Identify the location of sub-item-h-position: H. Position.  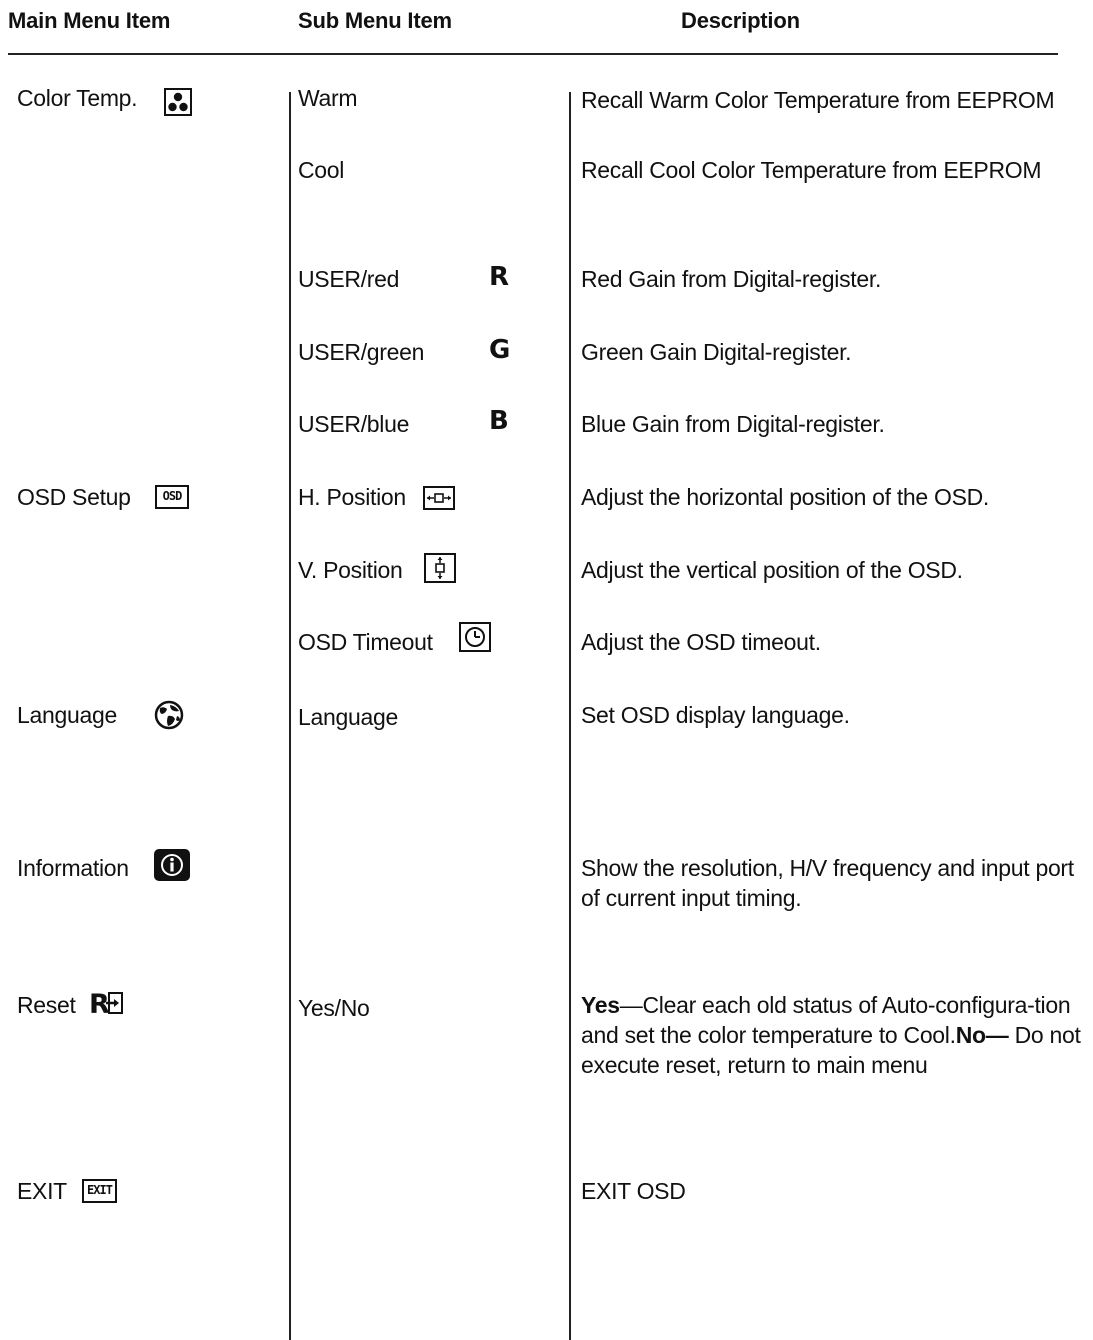
(352, 497).